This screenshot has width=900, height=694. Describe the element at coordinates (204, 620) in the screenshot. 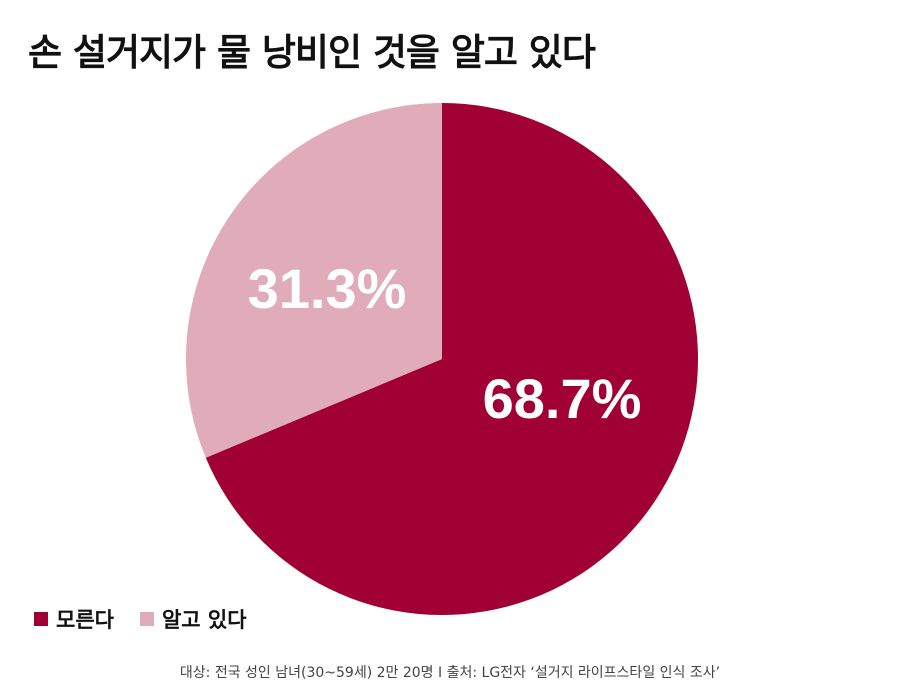

I see `legend-label: 알고 있다` at that location.